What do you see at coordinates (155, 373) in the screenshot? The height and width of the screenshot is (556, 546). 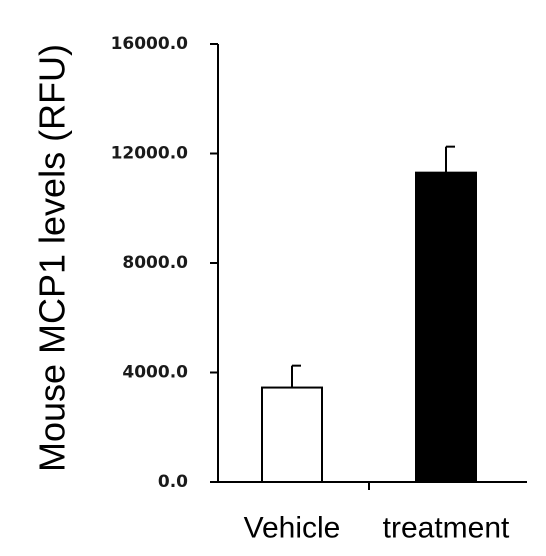 I see `y-tick-label: 4000.0` at bounding box center [155, 373].